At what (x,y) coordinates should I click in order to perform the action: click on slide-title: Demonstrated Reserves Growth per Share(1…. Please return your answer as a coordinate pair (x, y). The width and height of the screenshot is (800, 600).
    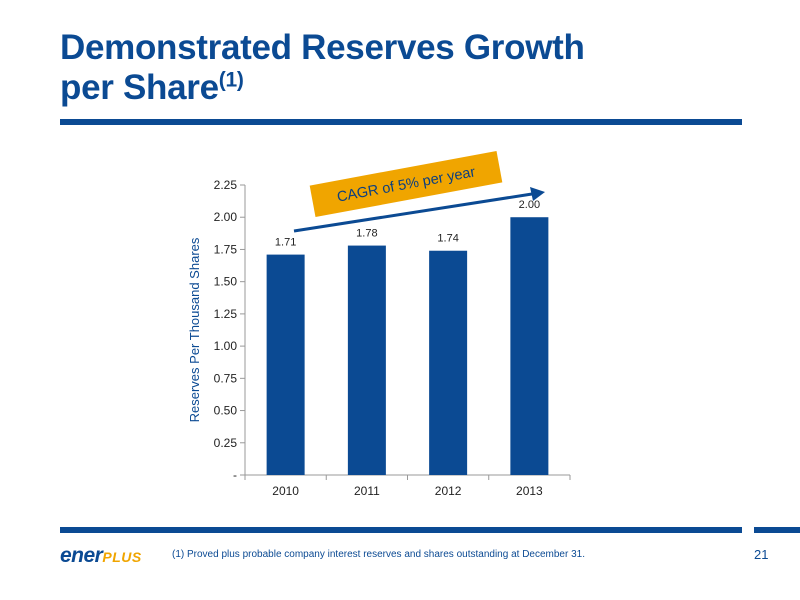
    Looking at the image, I should click on (322, 68).